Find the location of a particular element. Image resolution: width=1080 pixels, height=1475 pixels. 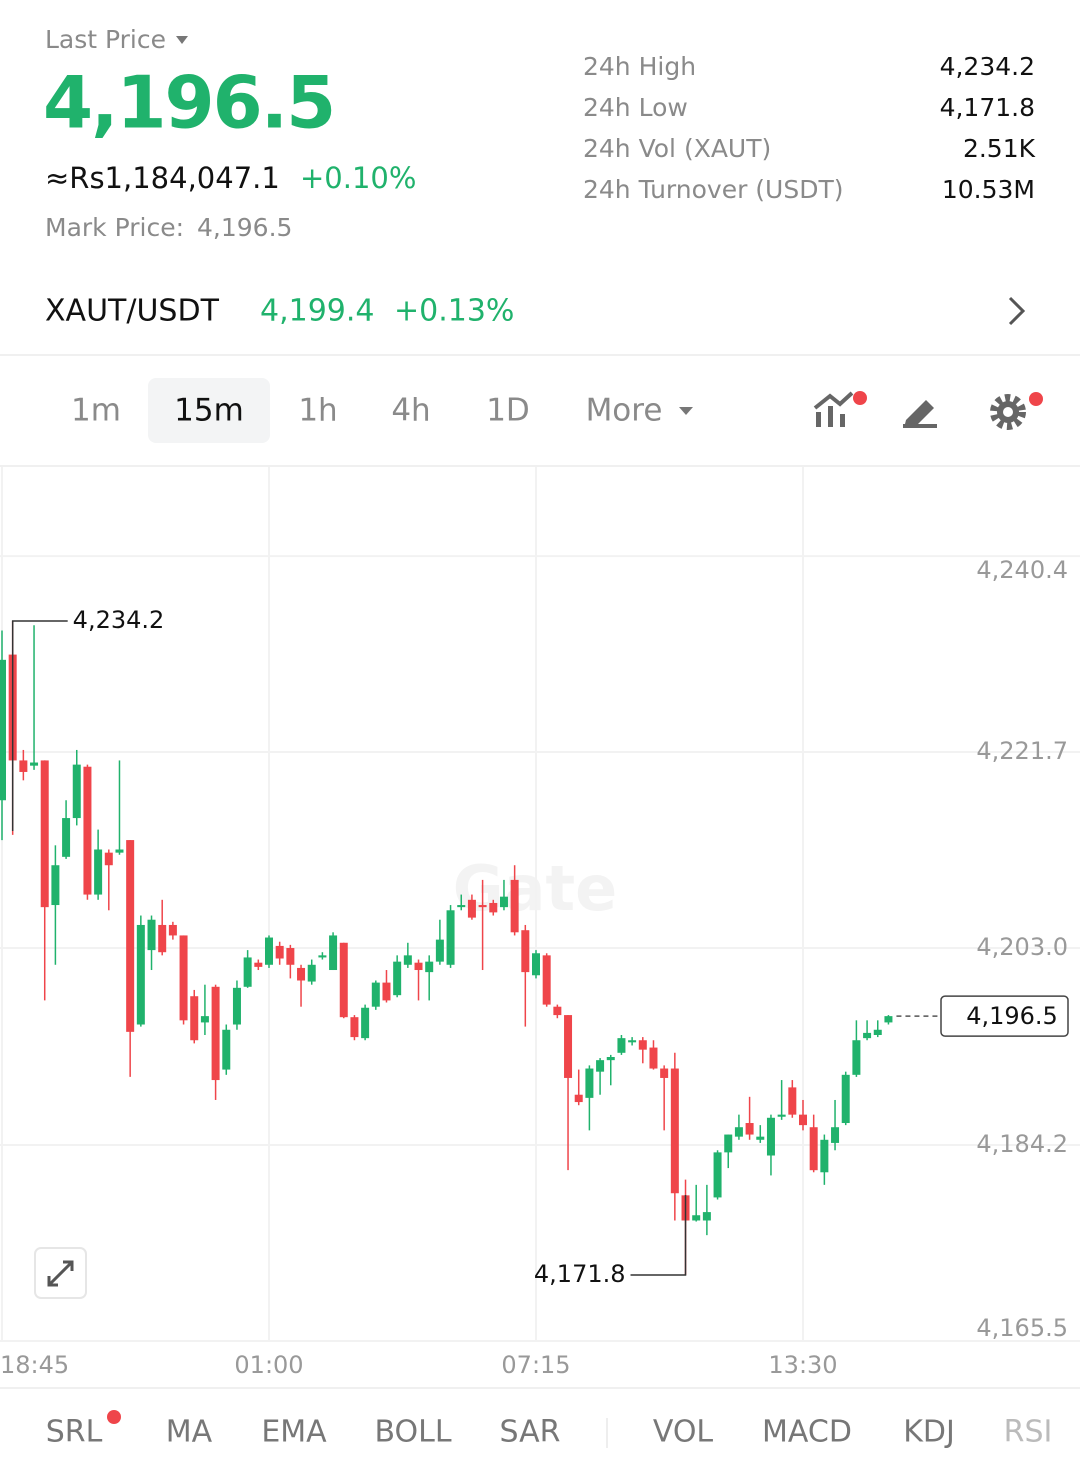

pair-name: XAUT/USDT is located at coordinates (132, 311).